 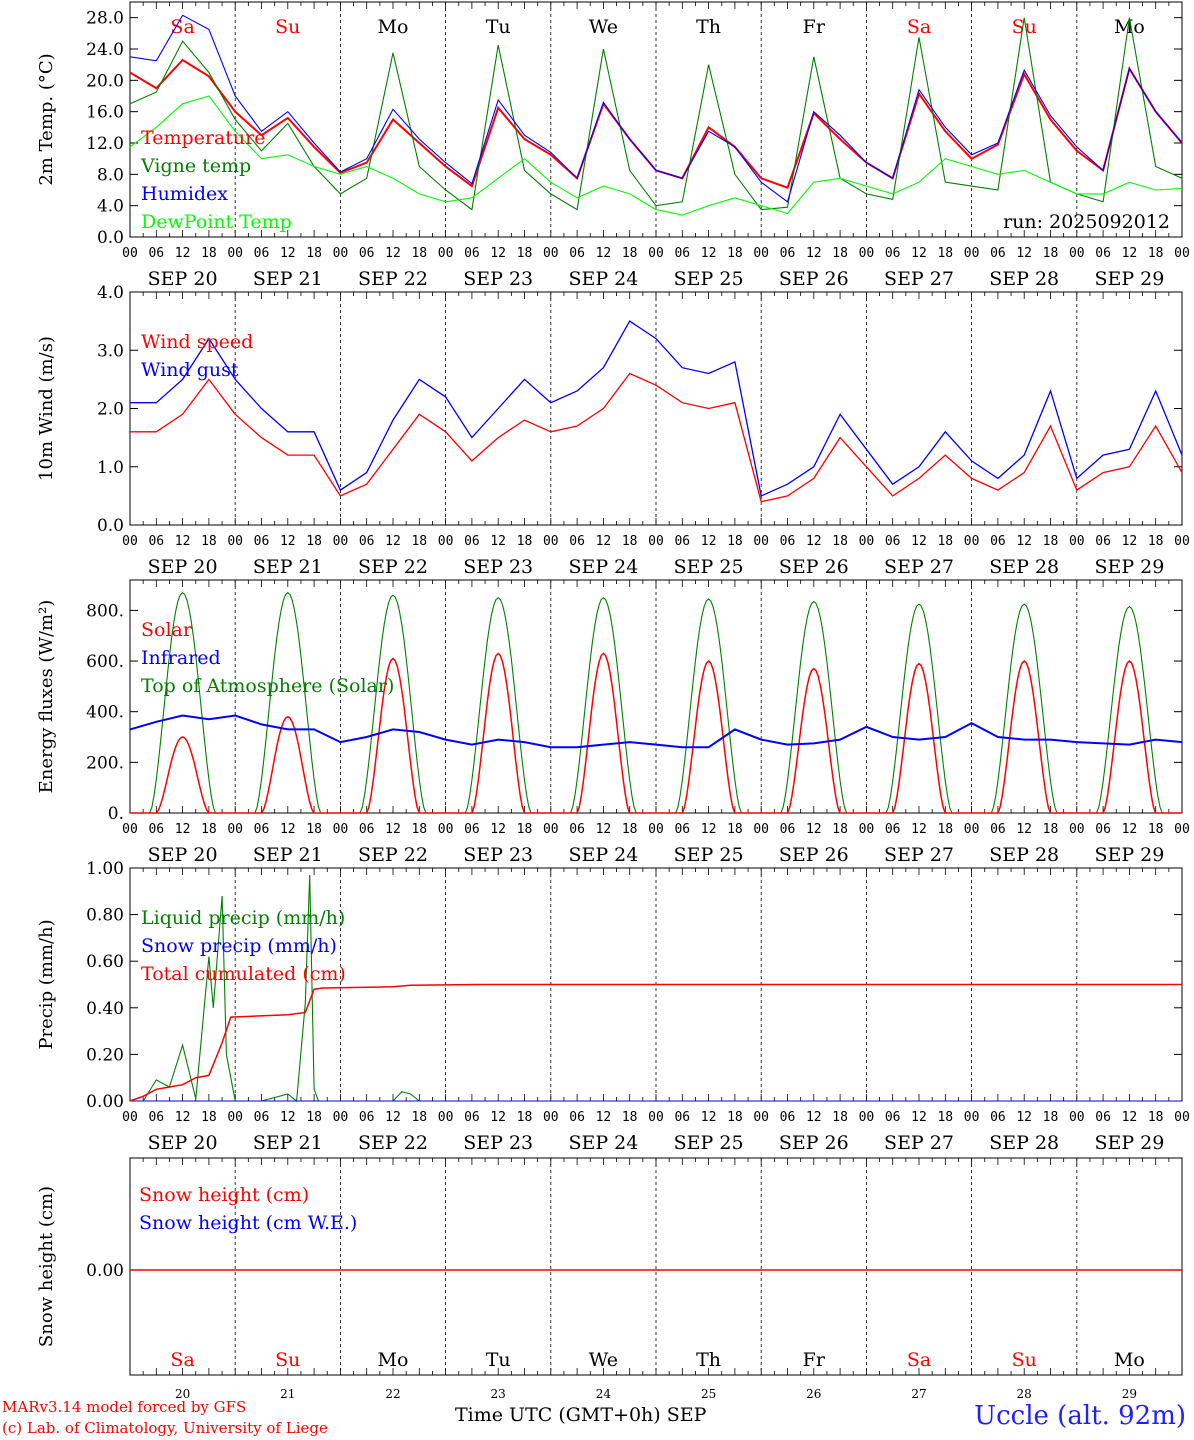 I want to click on weekday-label: Sa, so click(x=919, y=27).